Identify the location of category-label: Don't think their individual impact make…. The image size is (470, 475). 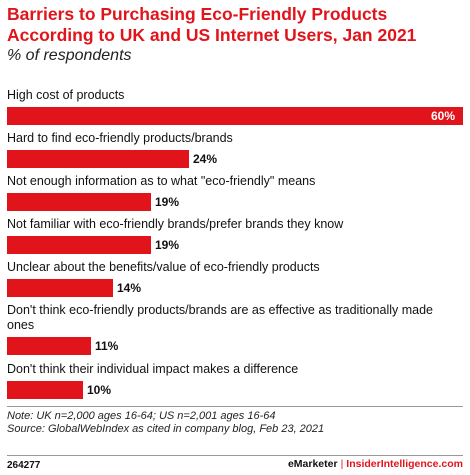
(153, 369).